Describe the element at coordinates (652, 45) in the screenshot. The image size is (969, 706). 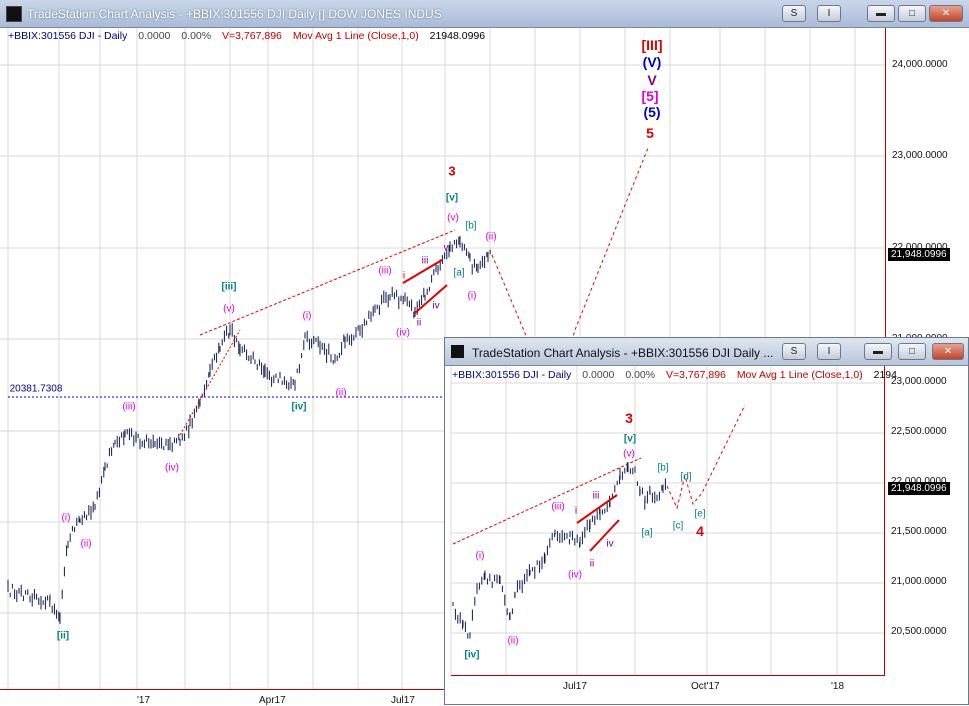
I see `wave-label: [III]` at that location.